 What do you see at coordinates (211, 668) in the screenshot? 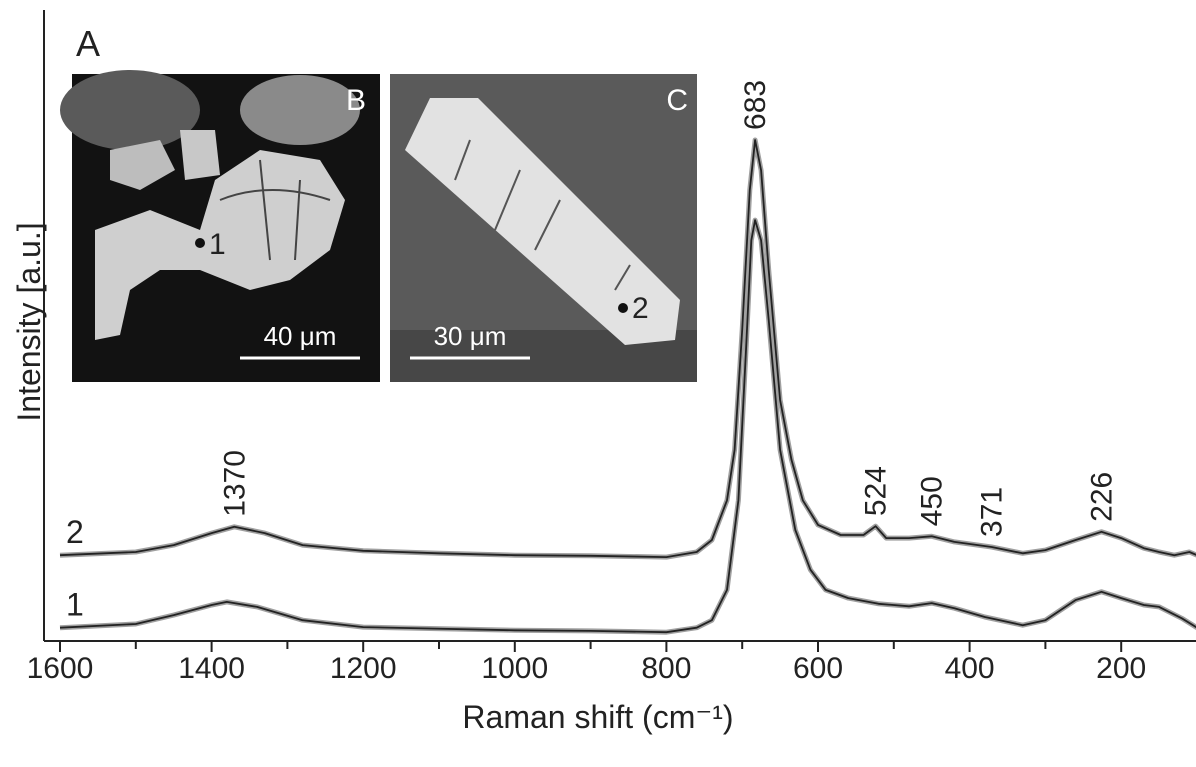
I see `x-tick-label: 1400` at bounding box center [211, 668].